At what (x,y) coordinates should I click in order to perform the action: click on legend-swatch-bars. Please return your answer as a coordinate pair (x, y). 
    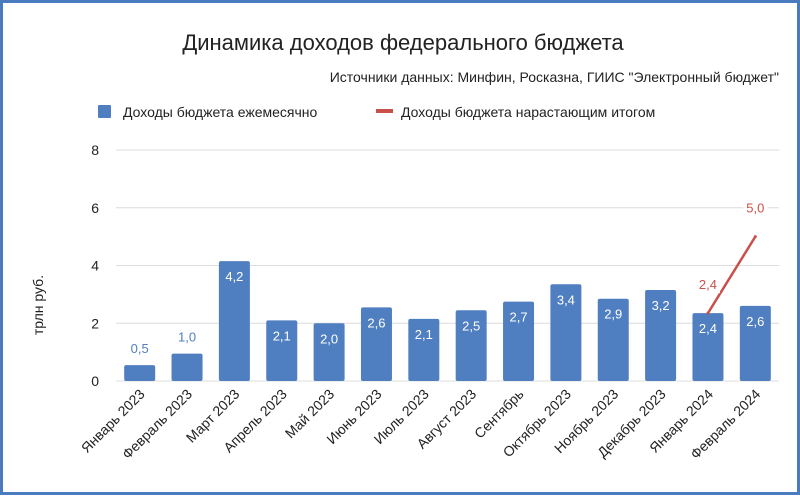
    Looking at the image, I should click on (104, 111).